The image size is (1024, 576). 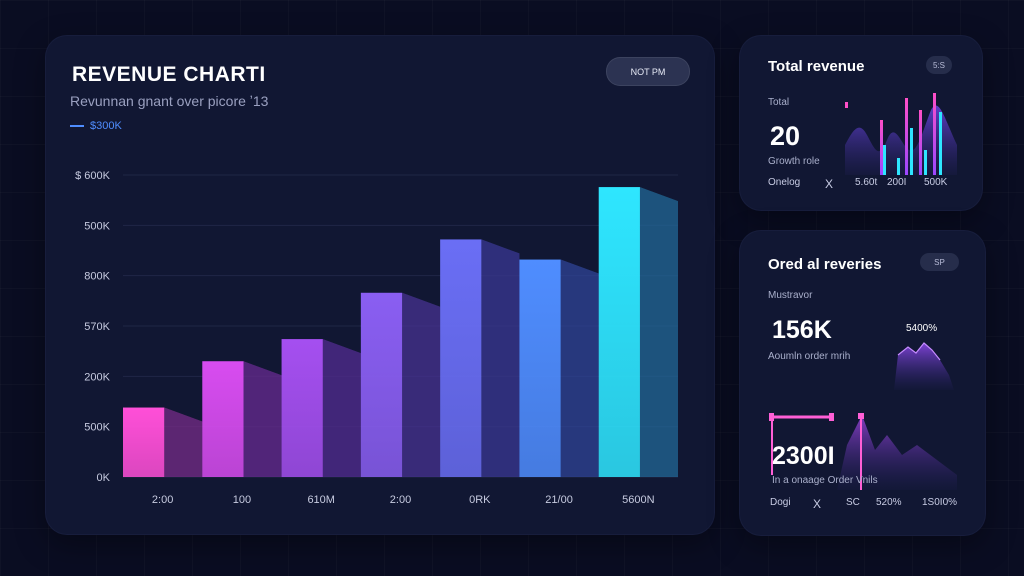 I want to click on orders-secondary-area, so click(x=897, y=452).